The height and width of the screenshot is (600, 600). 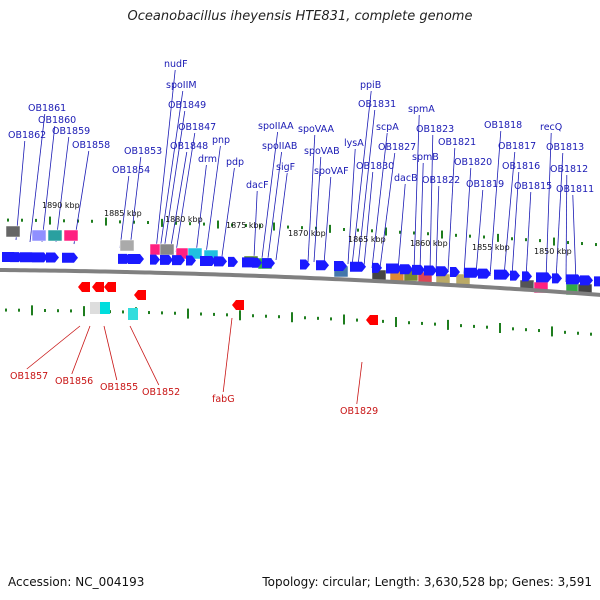 I want to click on gene-label-ob1858: OB1858, so click(x=91, y=145).